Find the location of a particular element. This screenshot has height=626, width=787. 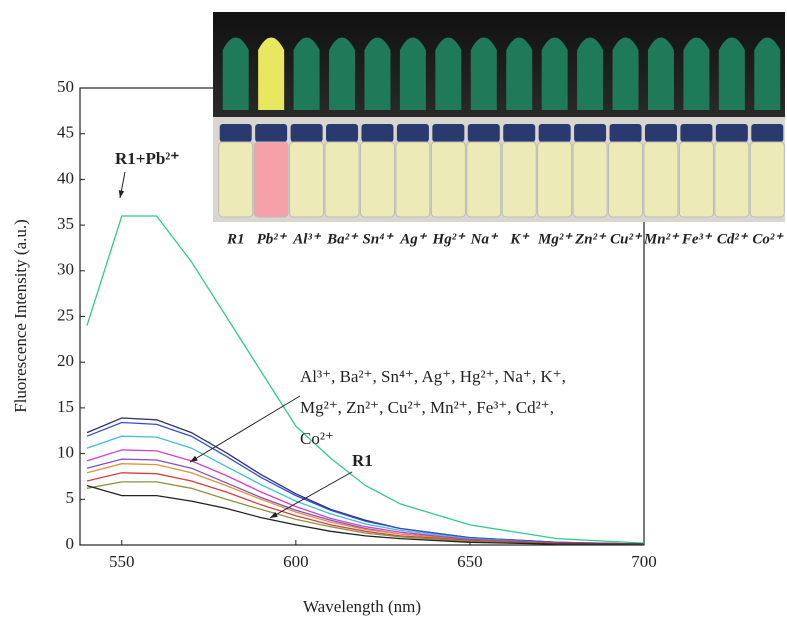

inset-label: Hg²⁺ is located at coordinates (449, 239).